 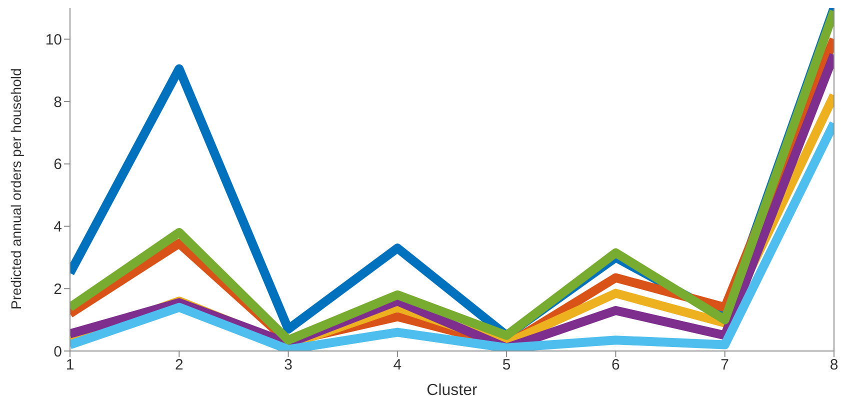 What do you see at coordinates (58, 102) in the screenshot?
I see `y-tick-label: 8` at bounding box center [58, 102].